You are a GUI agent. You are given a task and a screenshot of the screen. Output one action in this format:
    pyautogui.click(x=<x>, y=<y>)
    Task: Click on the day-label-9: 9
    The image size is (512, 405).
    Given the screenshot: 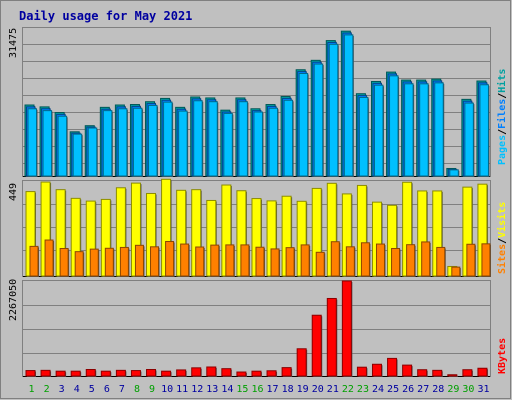 What is the action you would take?
    pyautogui.click(x=152, y=389)
    